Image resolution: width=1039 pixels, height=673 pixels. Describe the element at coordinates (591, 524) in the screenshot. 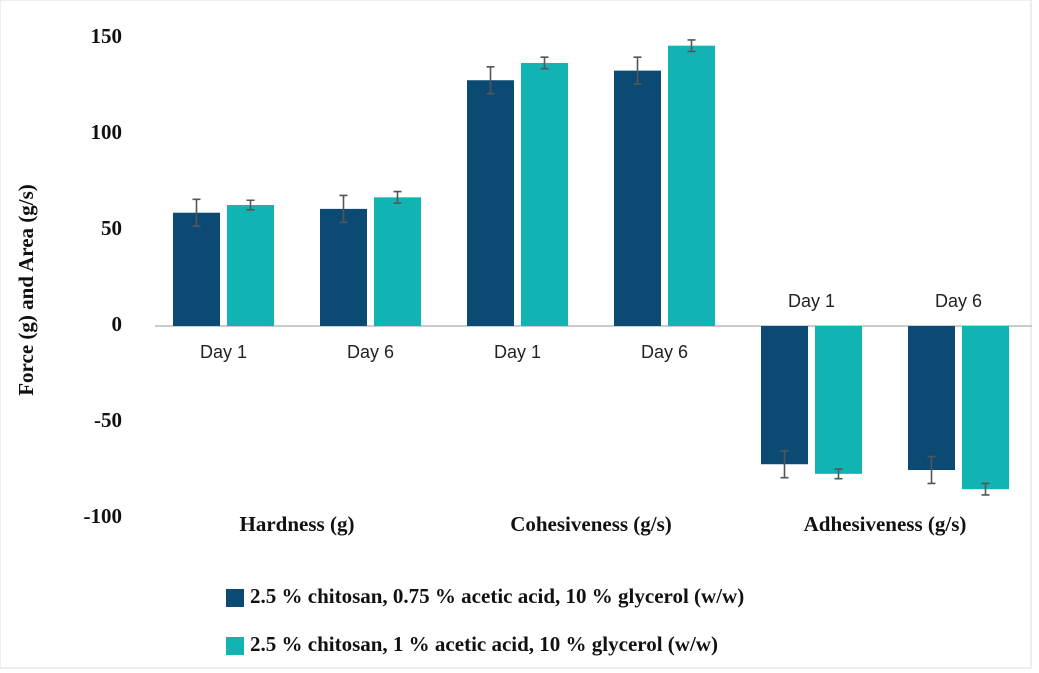

I see `group-label: Cohesiveness (g/s)` at that location.